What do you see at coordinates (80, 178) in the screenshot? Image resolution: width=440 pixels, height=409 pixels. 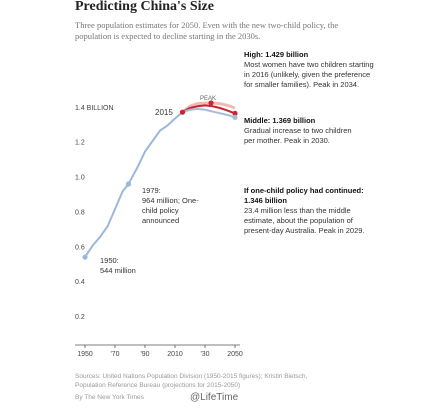 I see `y-tick-label: 1.0` at bounding box center [80, 178].